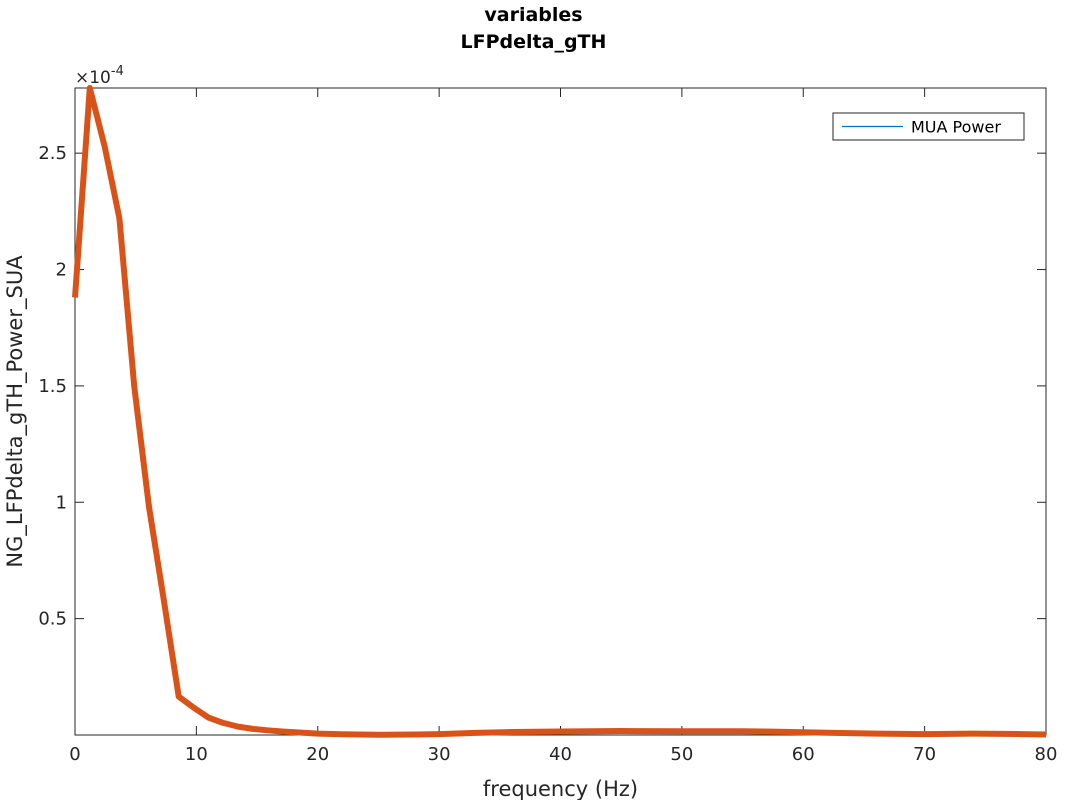  What do you see at coordinates (74, 754) in the screenshot?
I see `x-tick-label: 0` at bounding box center [74, 754].